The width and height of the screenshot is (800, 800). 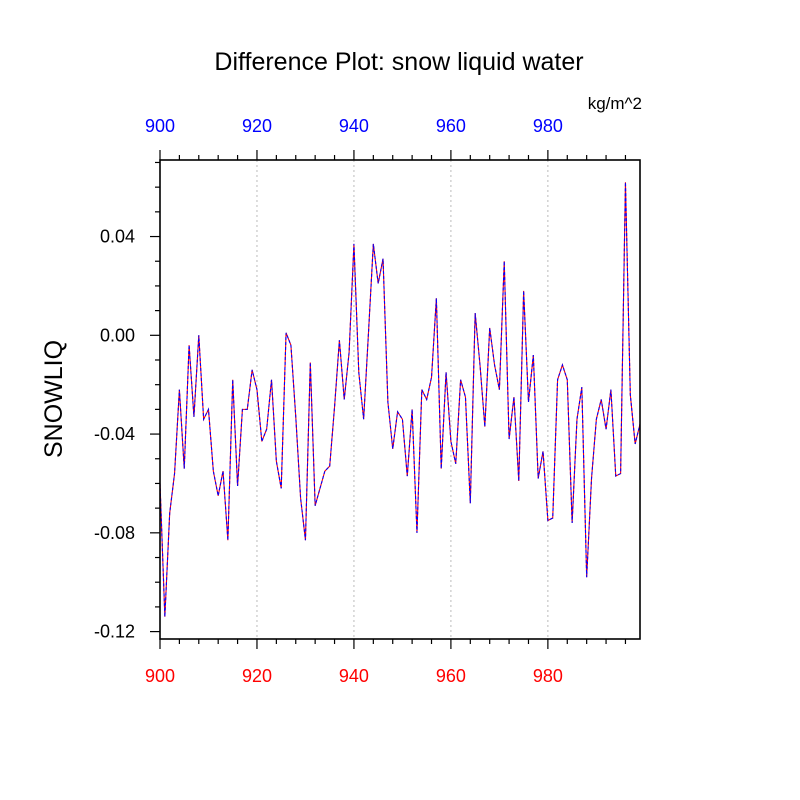 What do you see at coordinates (160, 676) in the screenshot?
I see `bottom-x-tick-label: 900` at bounding box center [160, 676].